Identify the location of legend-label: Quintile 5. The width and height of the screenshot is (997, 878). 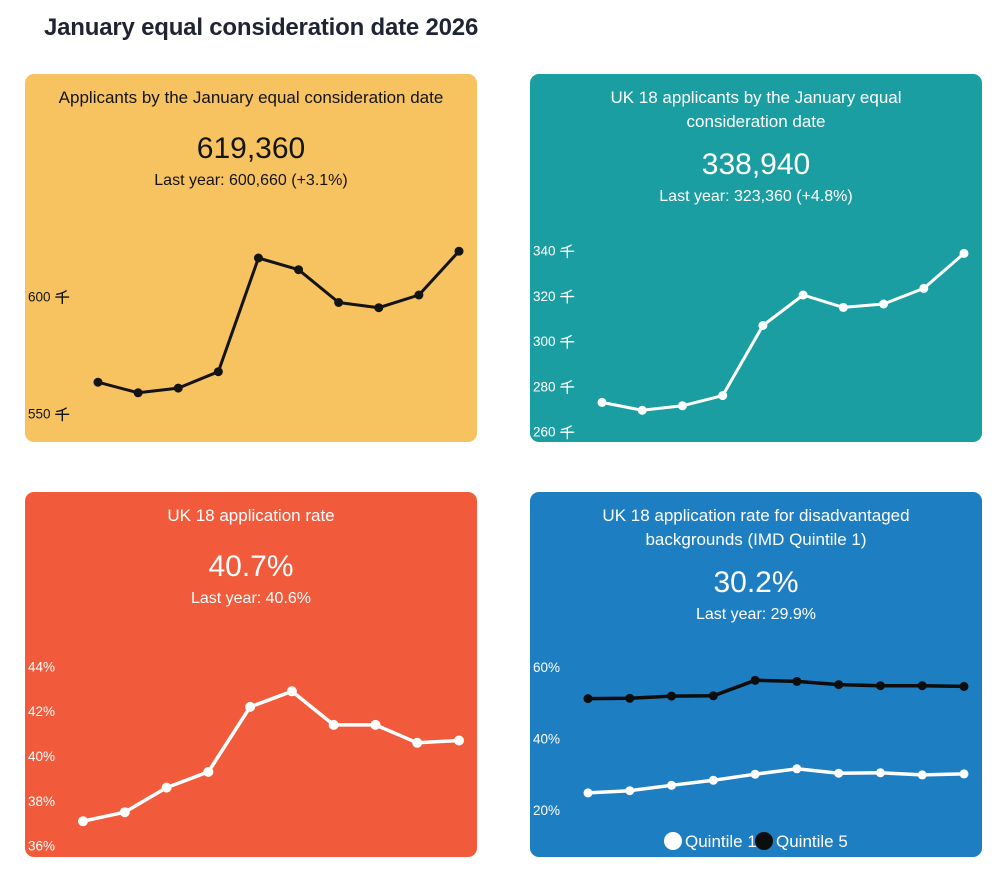
(812, 841).